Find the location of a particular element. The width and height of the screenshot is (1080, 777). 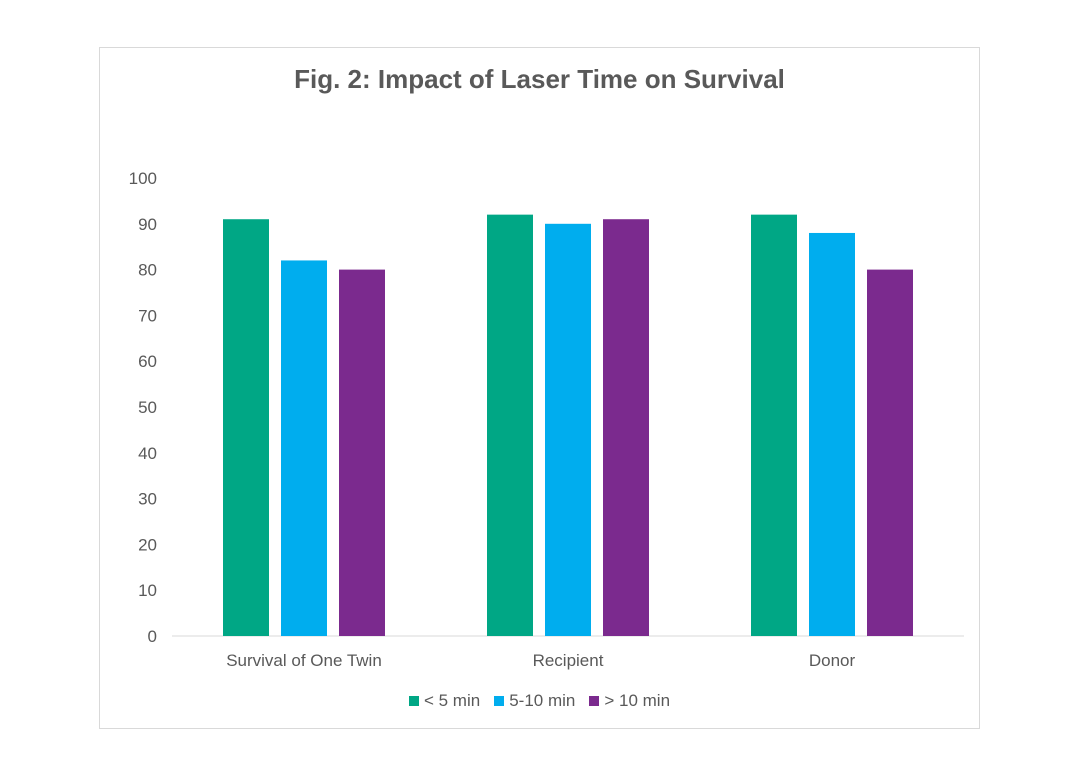

x-tick-label: Recipient is located at coordinates (568, 660).